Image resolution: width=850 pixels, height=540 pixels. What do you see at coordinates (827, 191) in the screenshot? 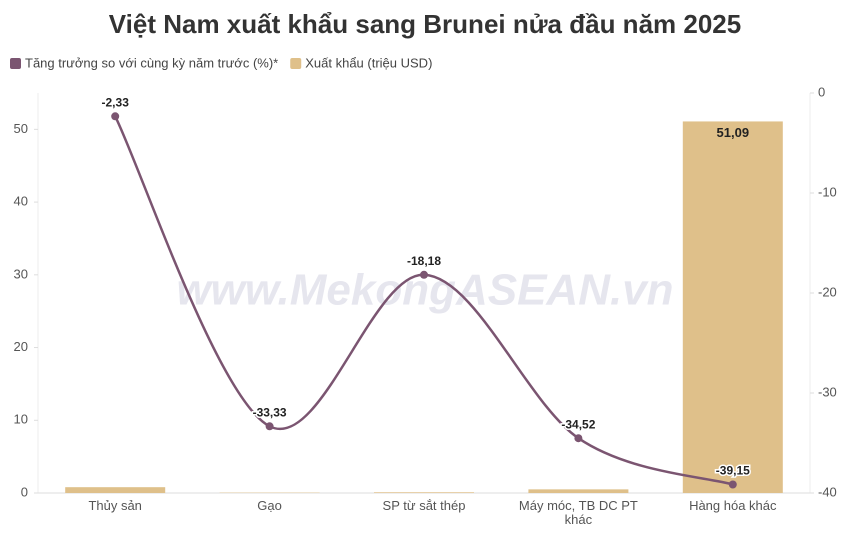
I see `y2-tick-label: -10` at bounding box center [827, 191].